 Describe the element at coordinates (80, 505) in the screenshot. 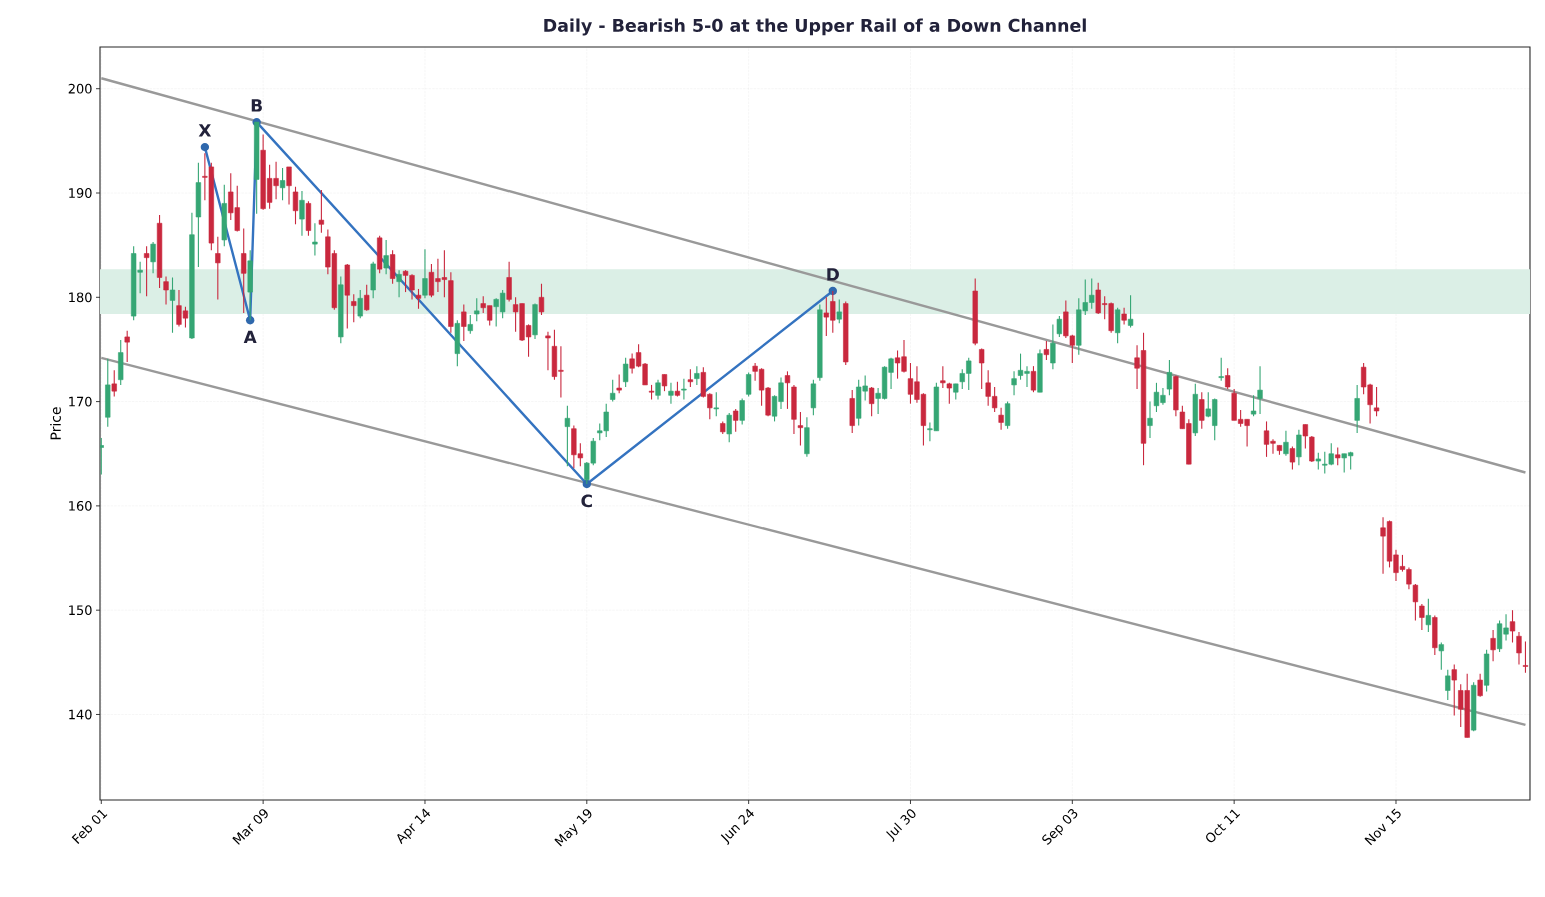

I see `y-tick-label: 160` at that location.